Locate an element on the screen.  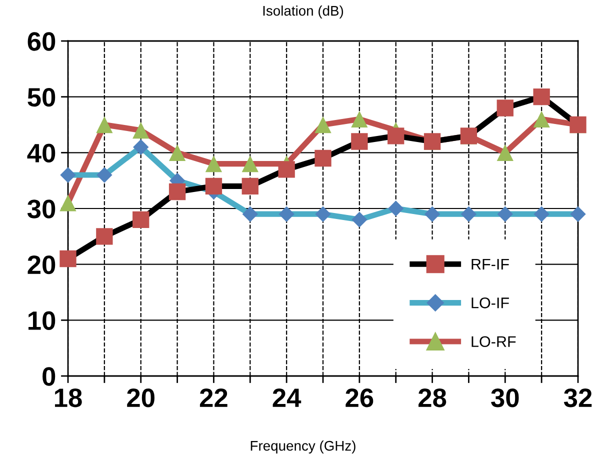
y-tick-label: 50 is located at coordinates (42, 97).